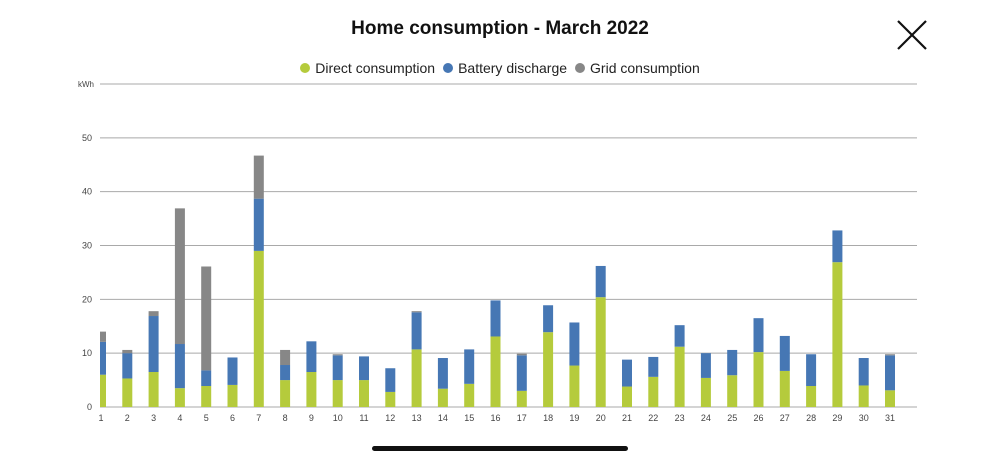  Describe the element at coordinates (912, 35) in the screenshot. I see `close-icon` at that location.